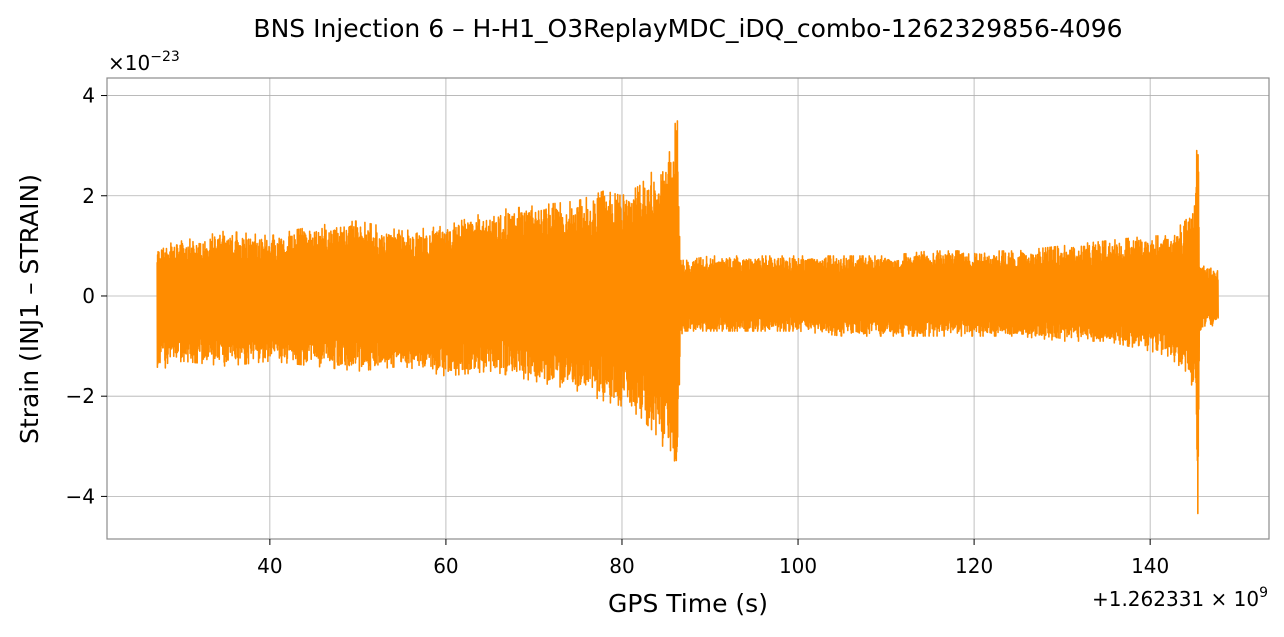 The image size is (1284, 637). Describe the element at coordinates (974, 566) in the screenshot. I see `x-tick-label: 120` at that location.